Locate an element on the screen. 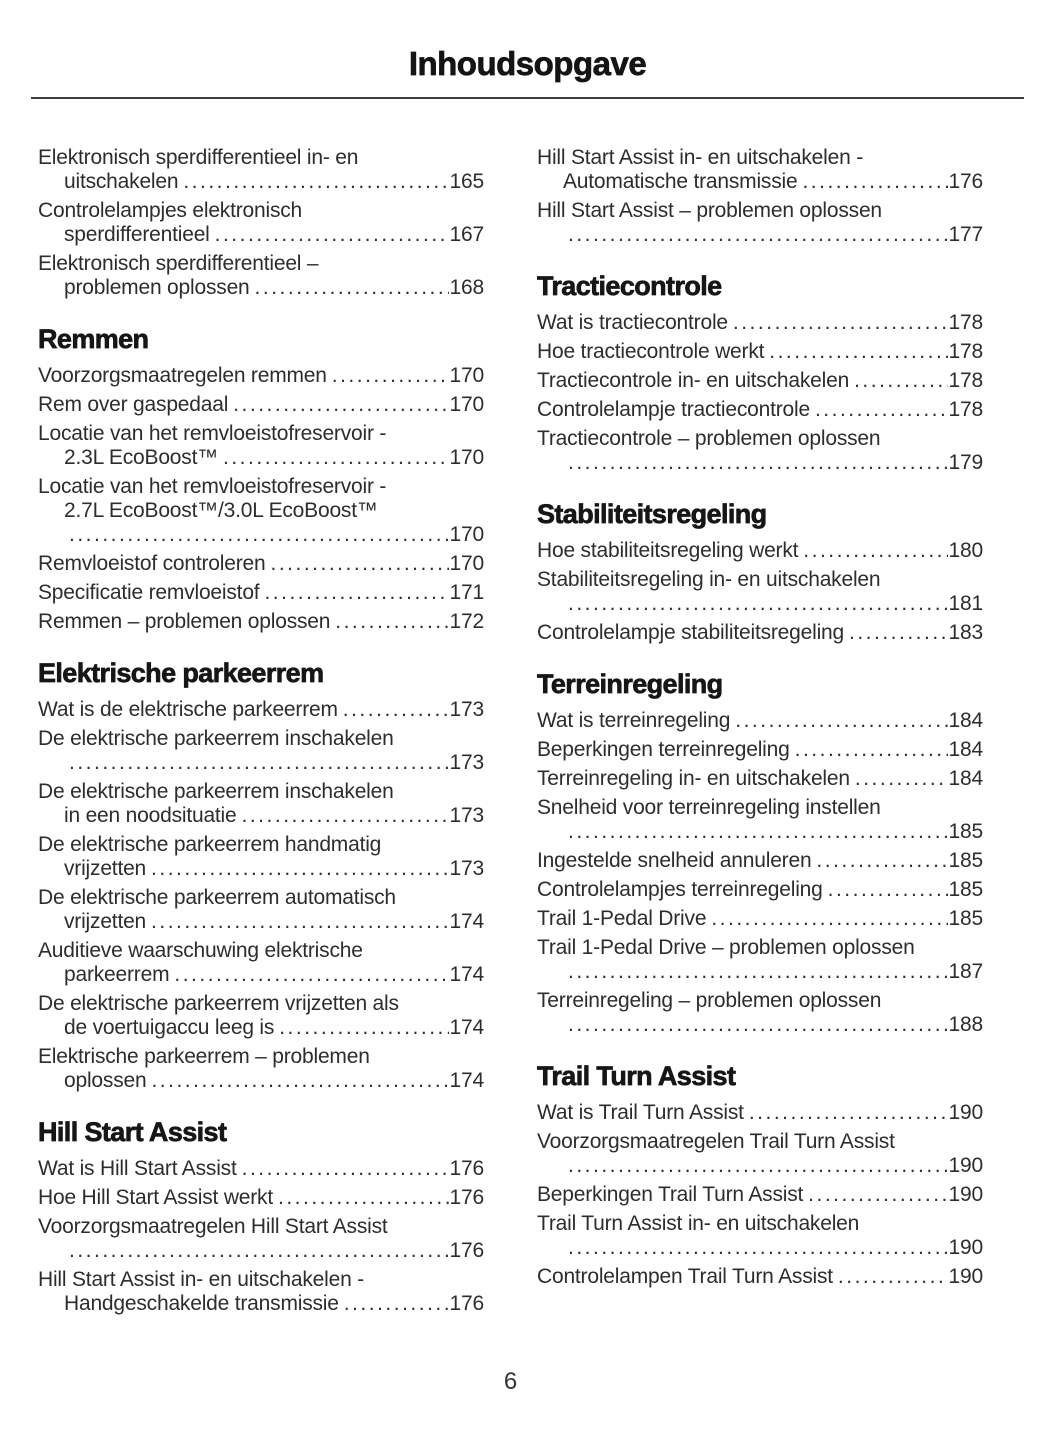 The image size is (1055, 1448). entry-text: in een noodsituatie is located at coordinates (150, 815).